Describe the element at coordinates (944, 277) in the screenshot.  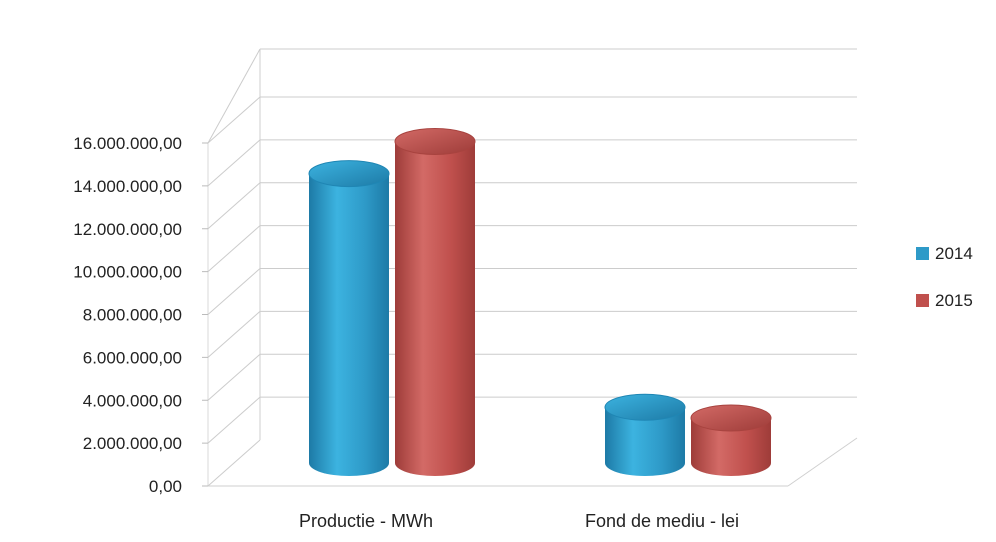
I see `legend: 2014 2015` at that location.